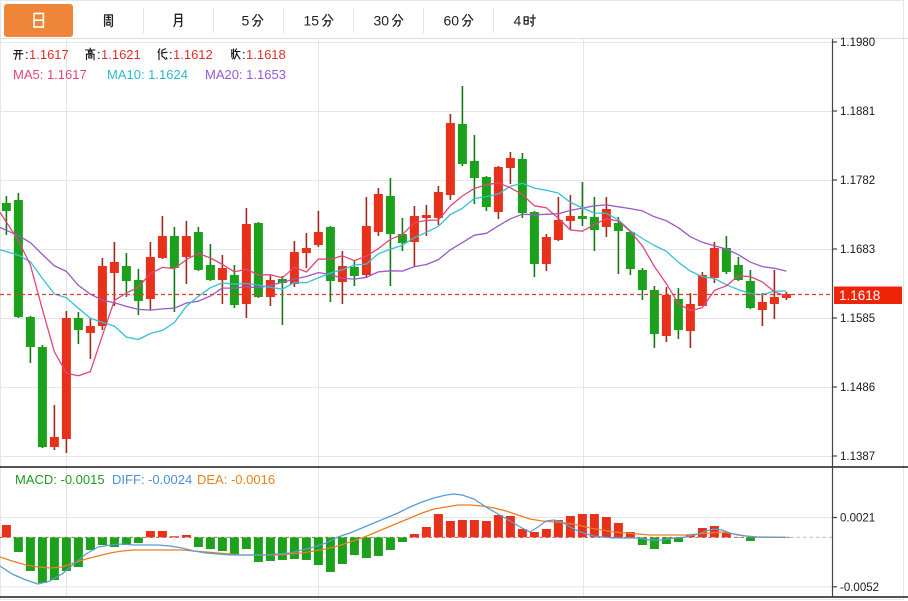 Image resolution: width=908 pixels, height=601 pixels. What do you see at coordinates (246, 21) in the screenshot?
I see `svg-text: 5` at bounding box center [246, 21].